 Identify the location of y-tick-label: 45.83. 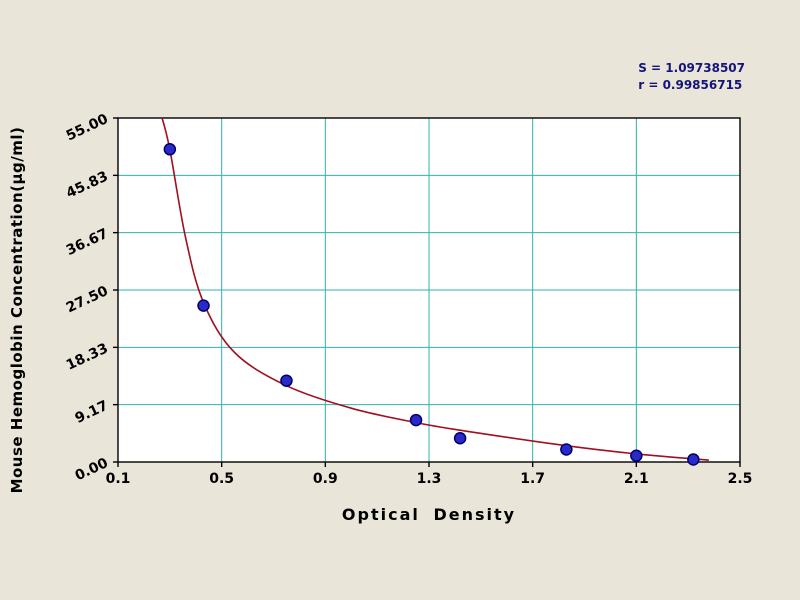
(87, 184).